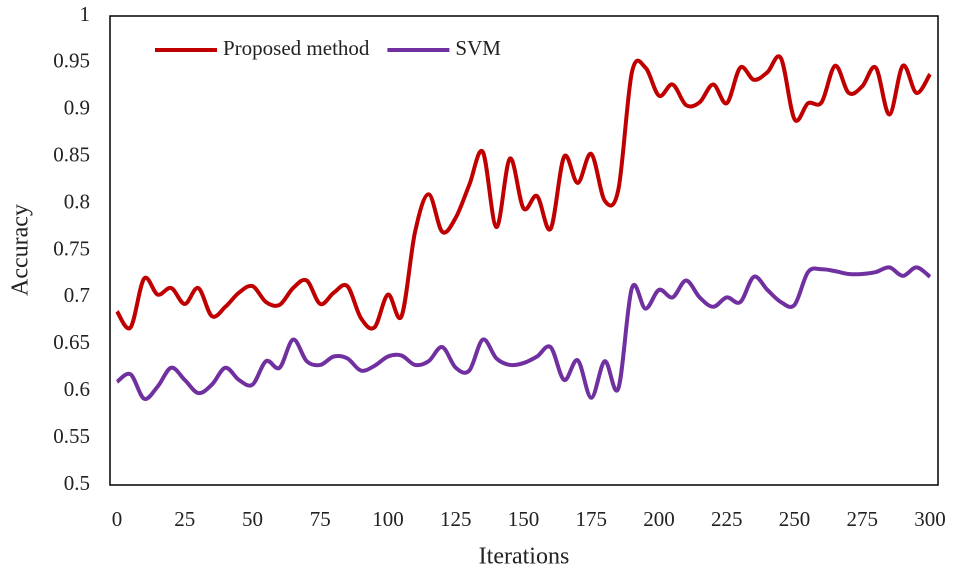 The image size is (962, 577). Describe the element at coordinates (77, 201) in the screenshot. I see `y-tick-label: 0.8` at that location.